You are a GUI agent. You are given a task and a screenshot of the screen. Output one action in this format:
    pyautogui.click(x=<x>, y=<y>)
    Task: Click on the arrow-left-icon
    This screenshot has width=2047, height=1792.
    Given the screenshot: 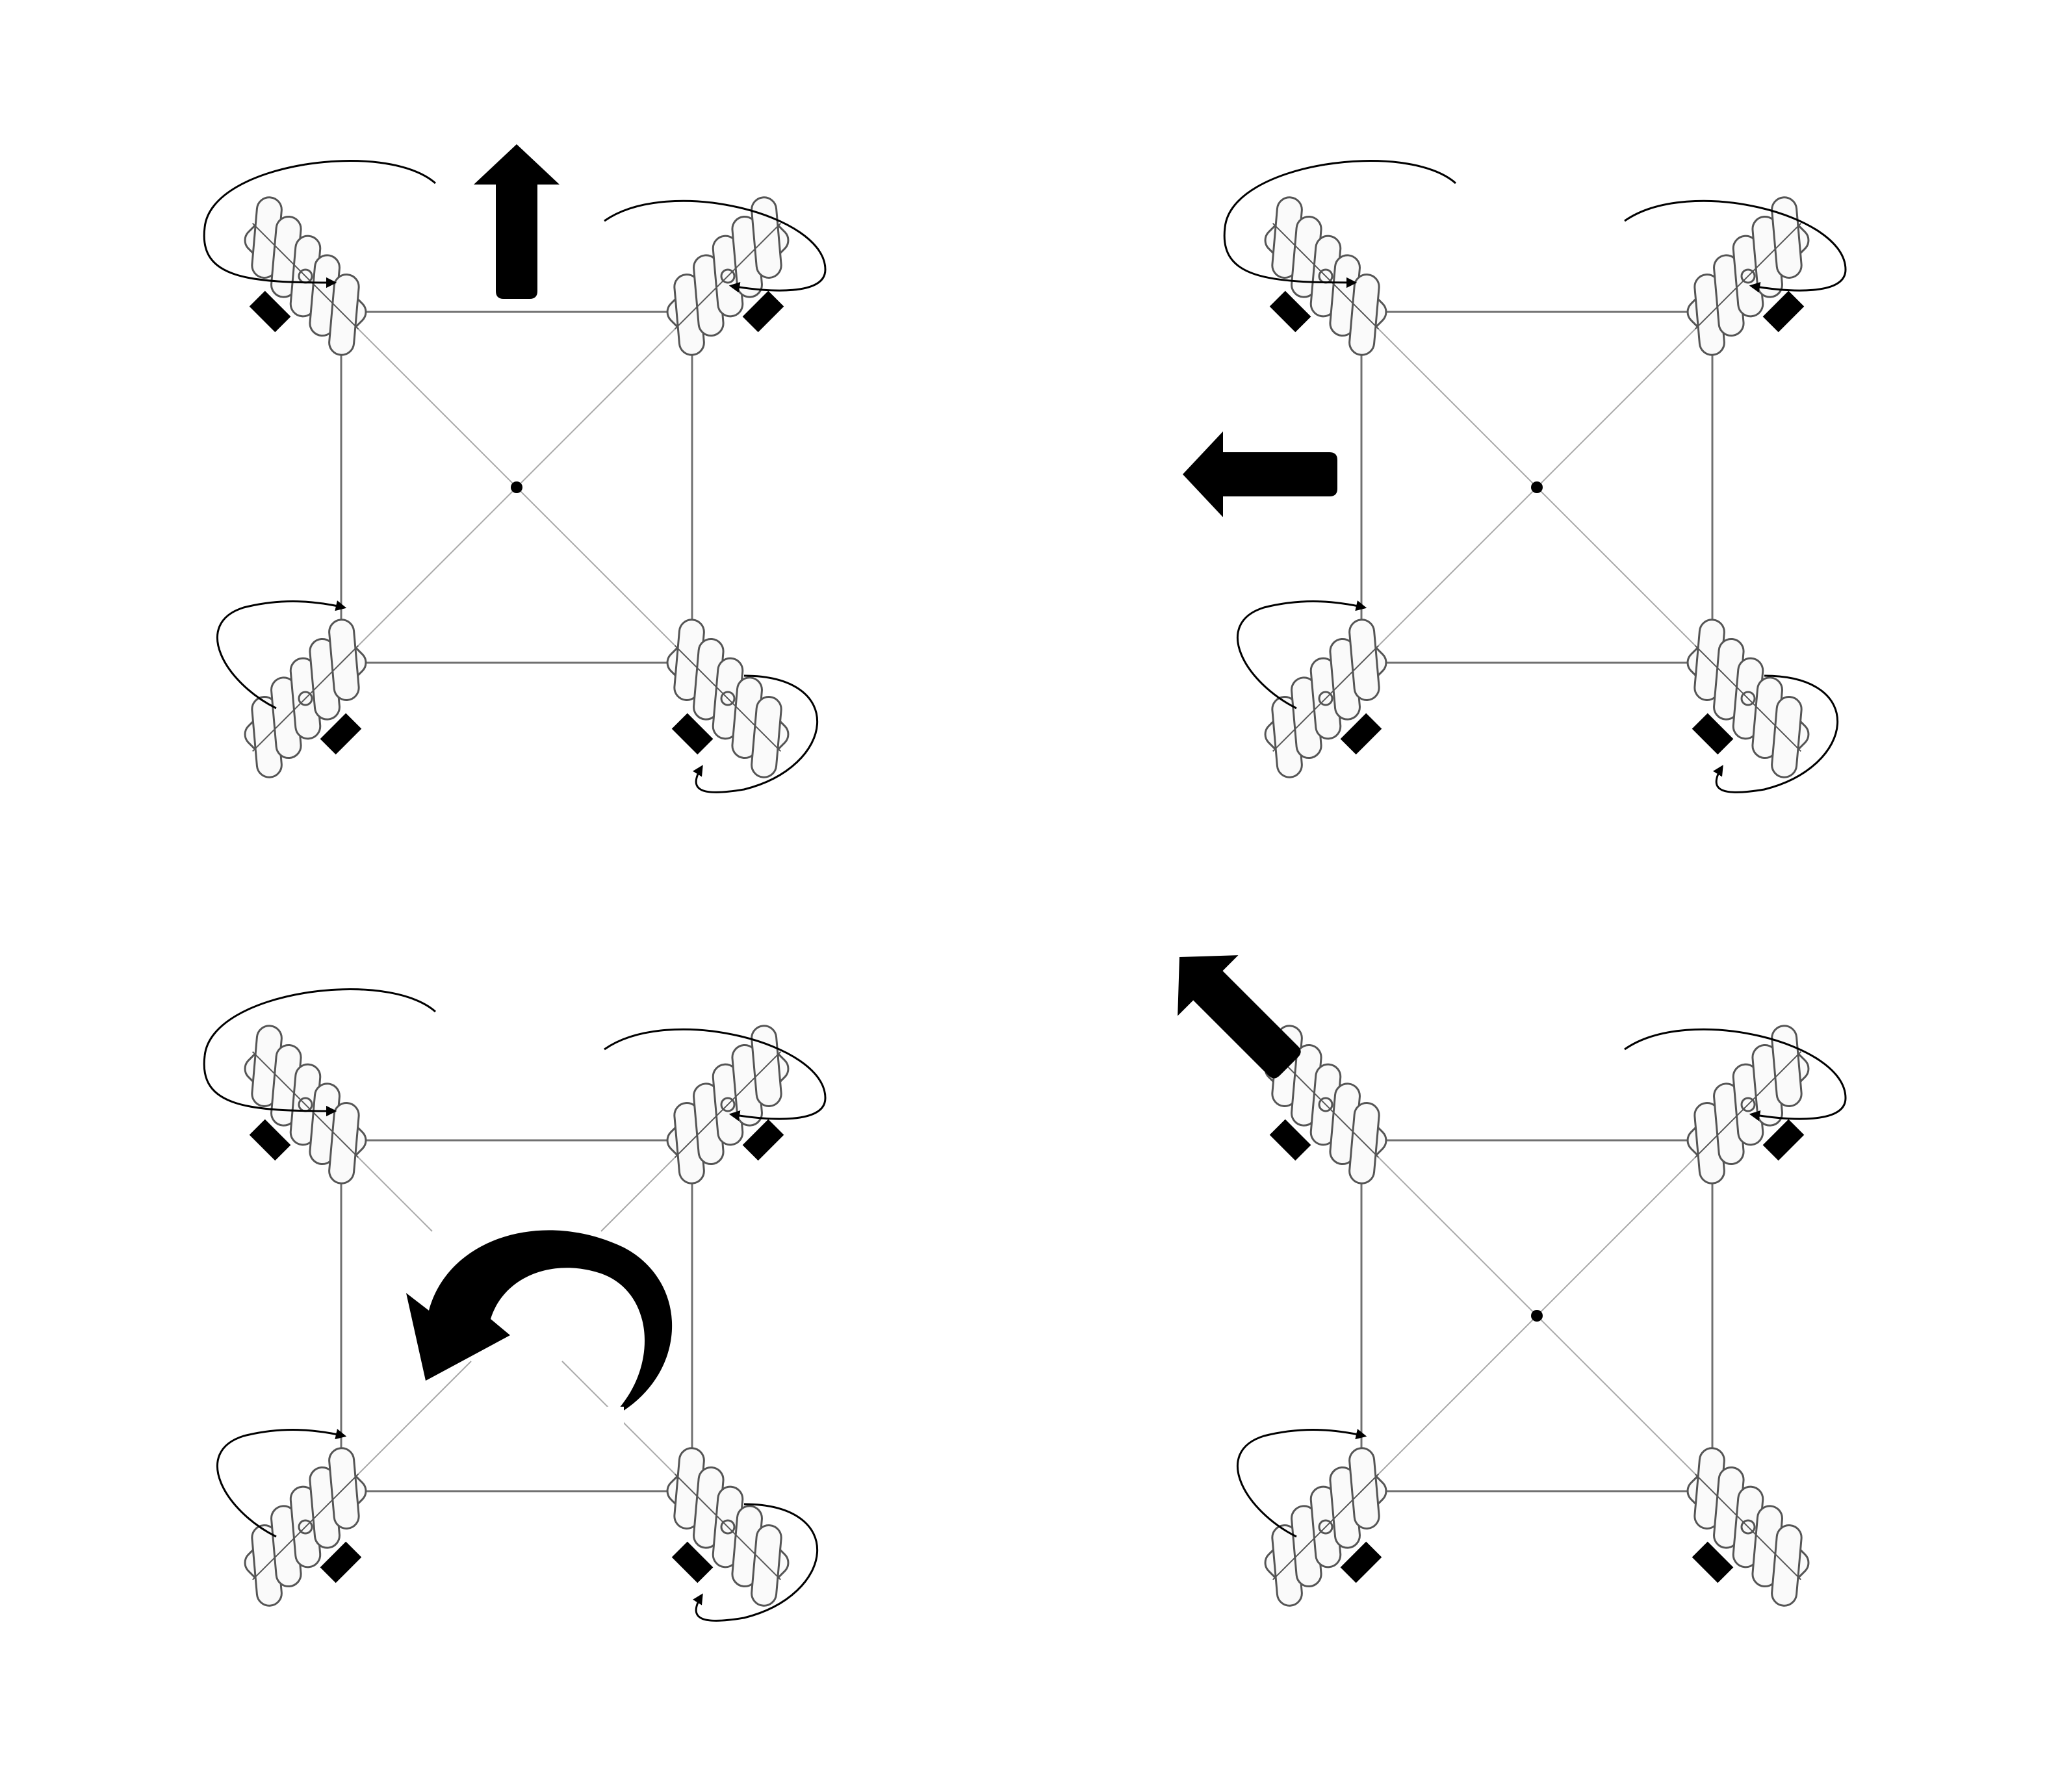 What is the action you would take?
    pyautogui.click(x=1260, y=474)
    